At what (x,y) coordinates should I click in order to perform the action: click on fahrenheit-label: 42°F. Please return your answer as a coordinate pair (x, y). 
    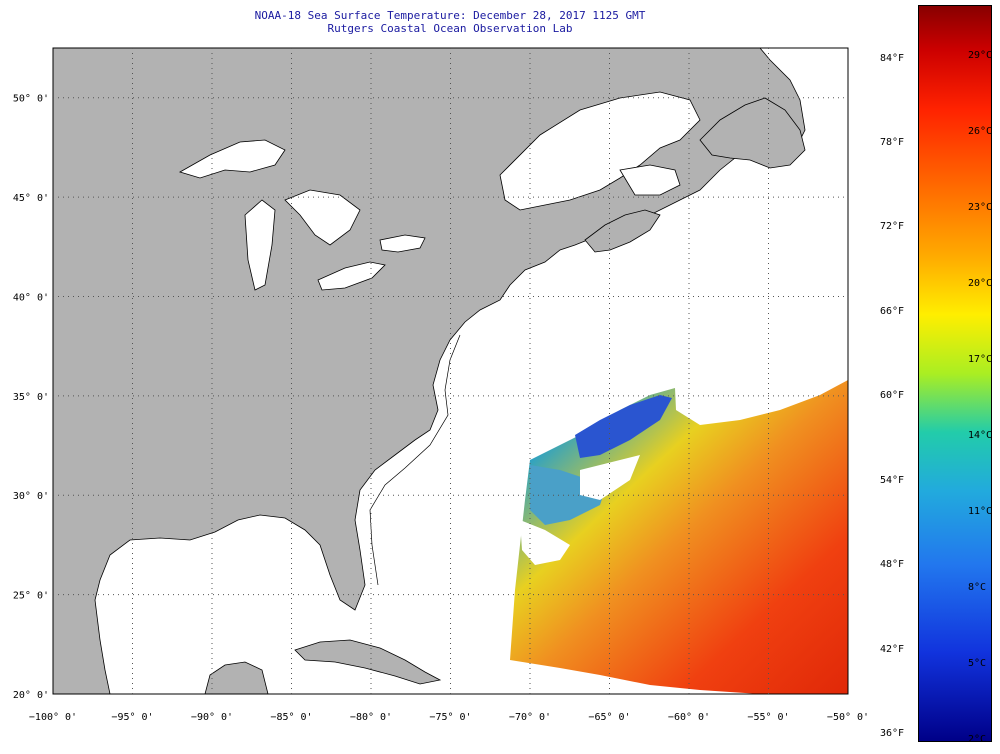
    Looking at the image, I should click on (892, 649).